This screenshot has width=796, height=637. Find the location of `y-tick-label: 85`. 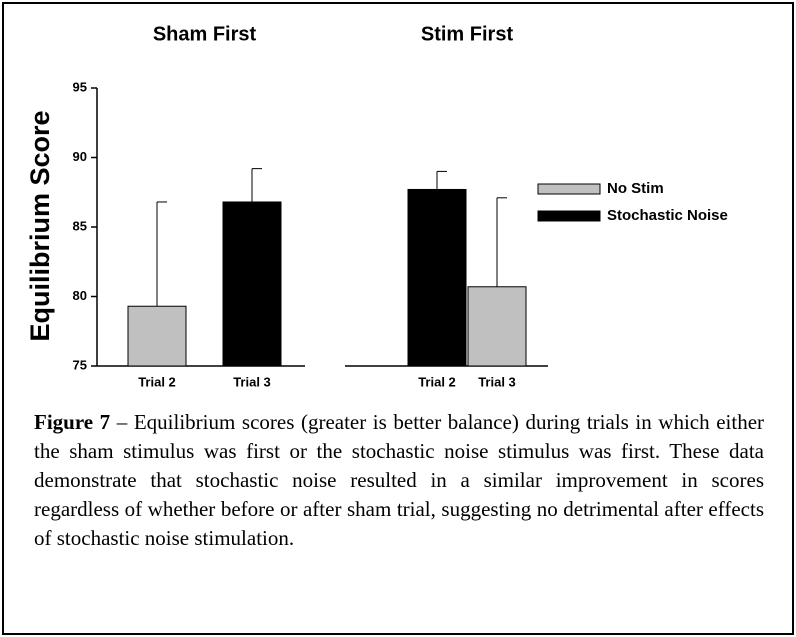

y-tick-label: 85 is located at coordinates (80, 225).